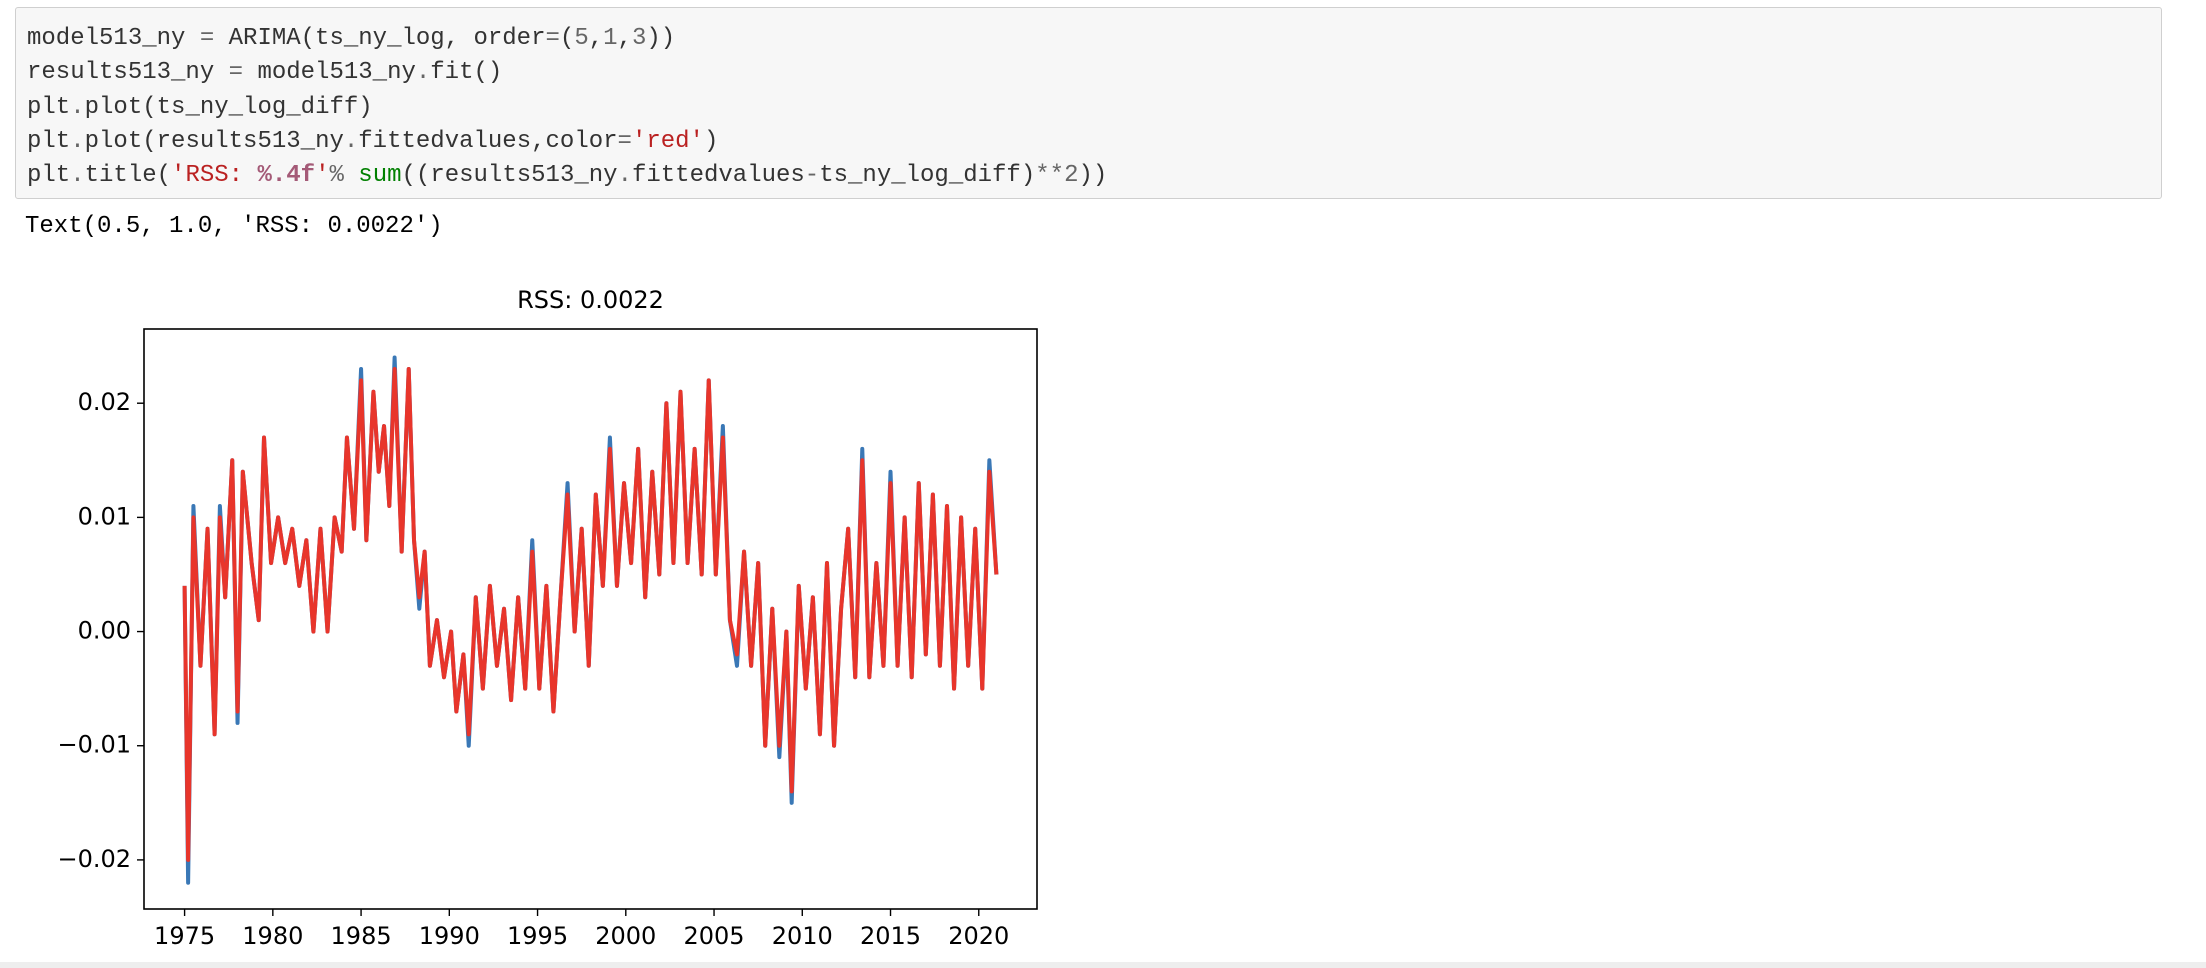 The width and height of the screenshot is (2206, 968). Describe the element at coordinates (718, 176) in the screenshot. I see `code-token: fittedvalues` at that location.